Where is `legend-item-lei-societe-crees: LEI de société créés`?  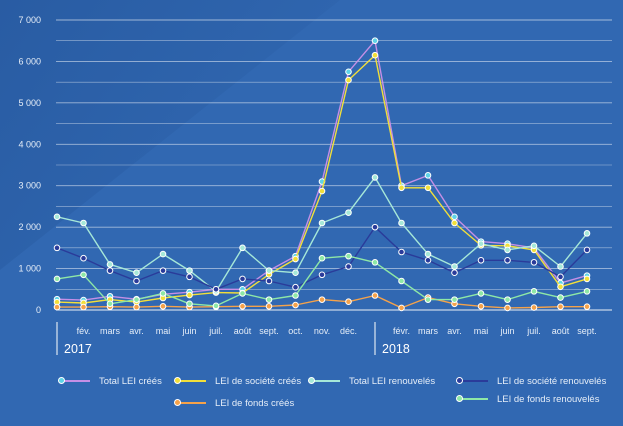 legend-item-lei-societe-crees: LEI de société créés is located at coordinates (237, 381).